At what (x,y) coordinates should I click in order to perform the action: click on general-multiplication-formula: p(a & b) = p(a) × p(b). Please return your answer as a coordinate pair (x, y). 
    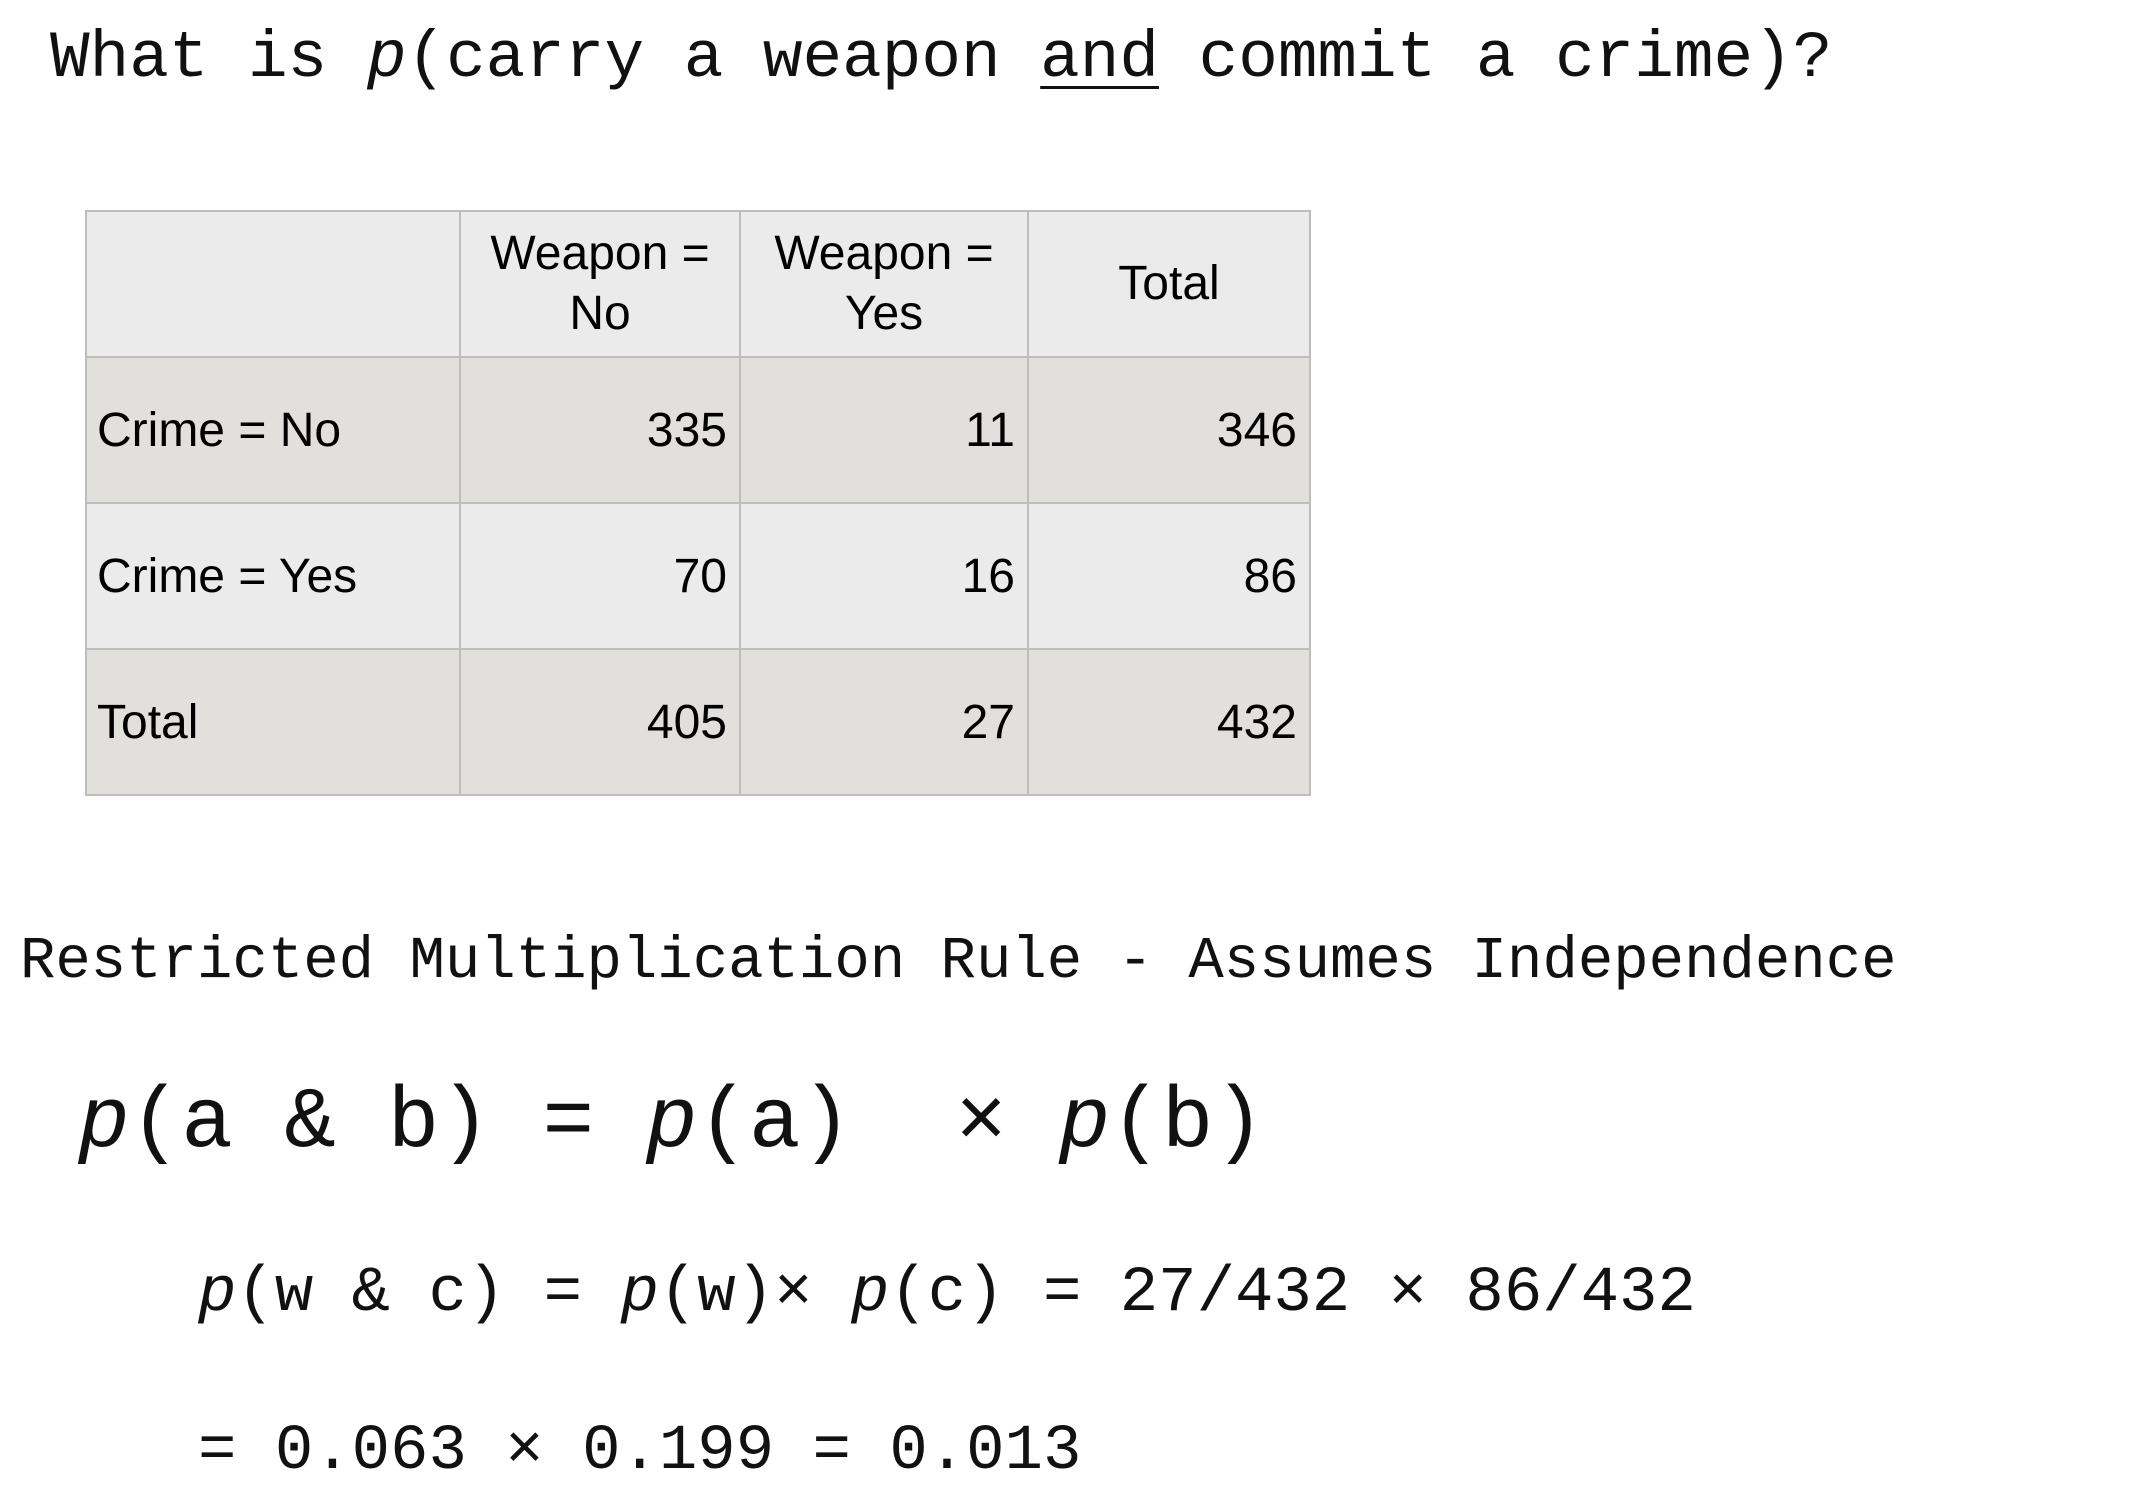
    Looking at the image, I should click on (671, 1123).